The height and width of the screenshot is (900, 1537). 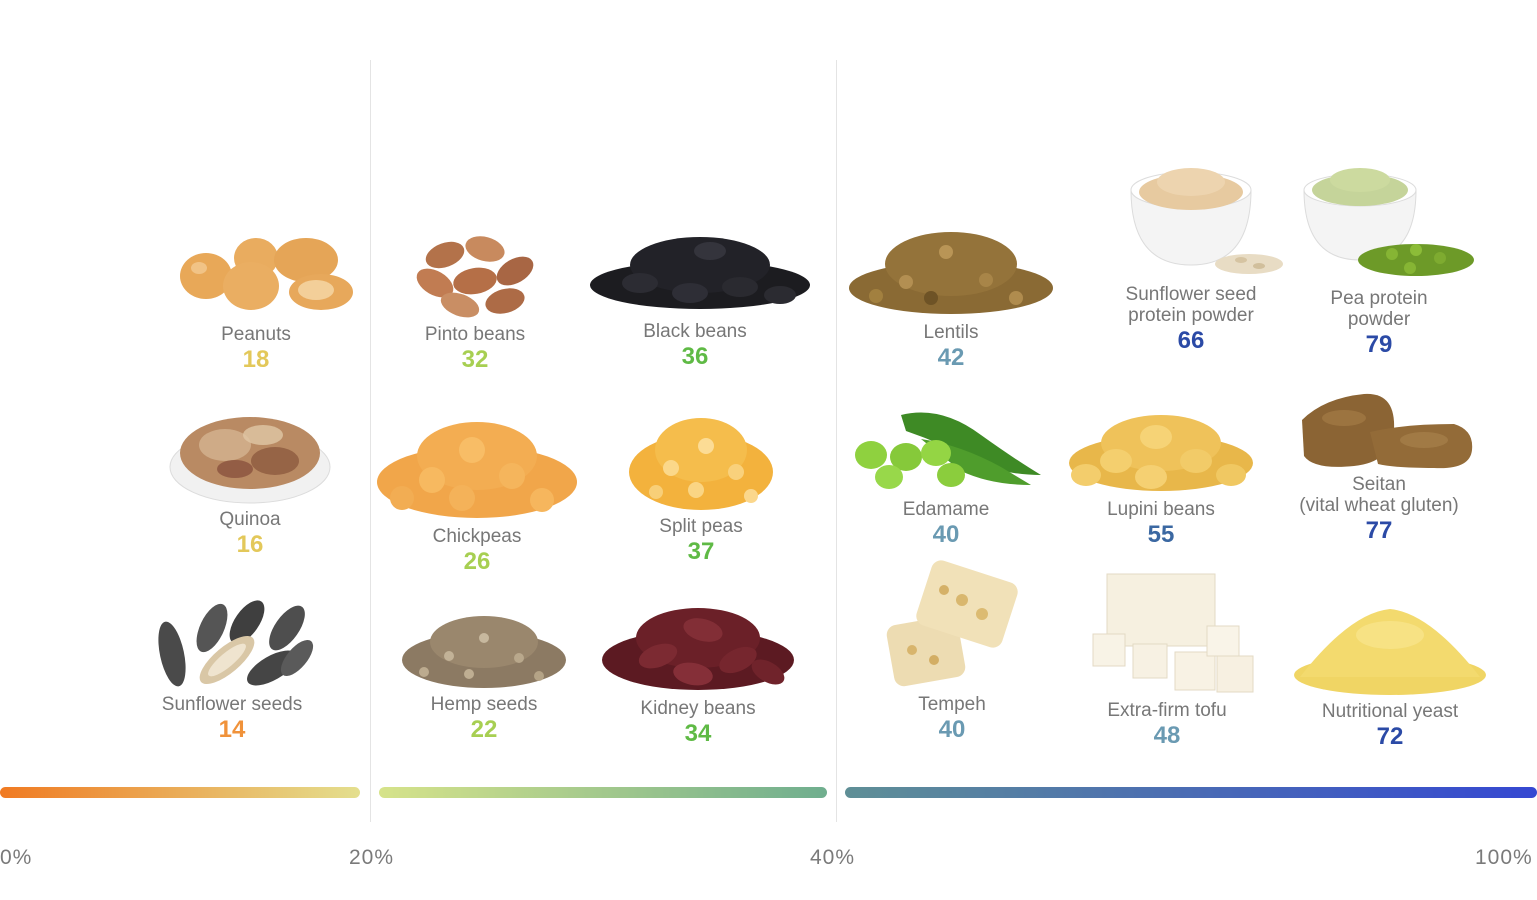 I want to click on food-label: Lupini beans, so click(x=1161, y=509).